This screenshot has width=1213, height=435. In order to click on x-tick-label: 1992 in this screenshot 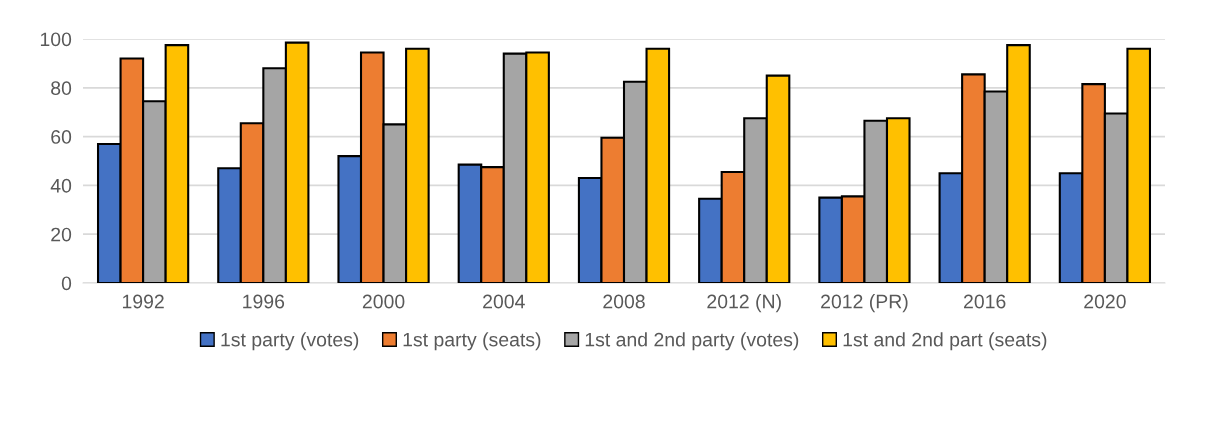, I will do `click(143, 301)`.